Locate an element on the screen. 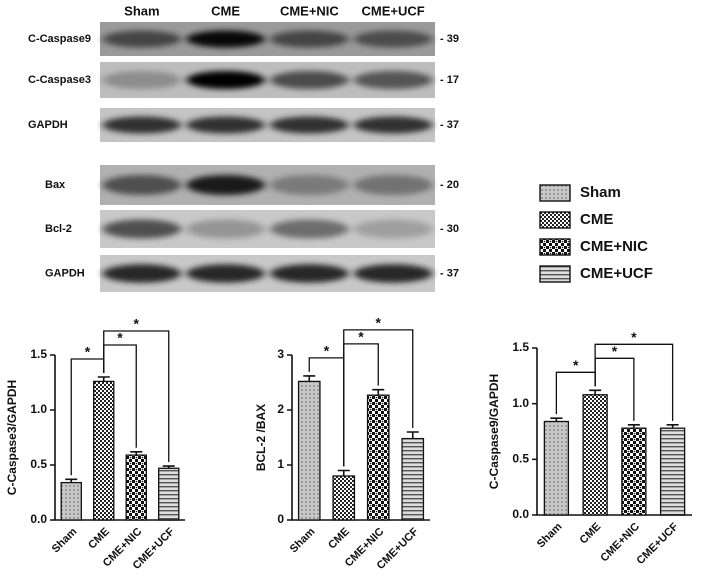  y-tick-label: 0.5 is located at coordinates (520, 459).